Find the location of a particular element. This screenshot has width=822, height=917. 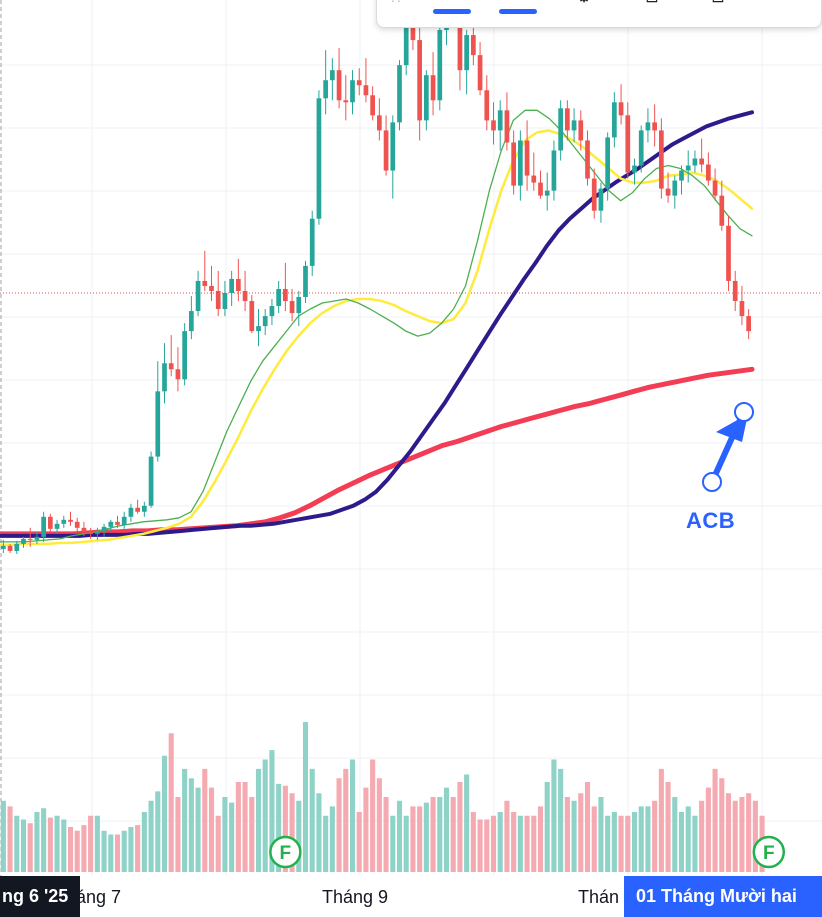

lock-icon: ⊡ is located at coordinates (652, 3).